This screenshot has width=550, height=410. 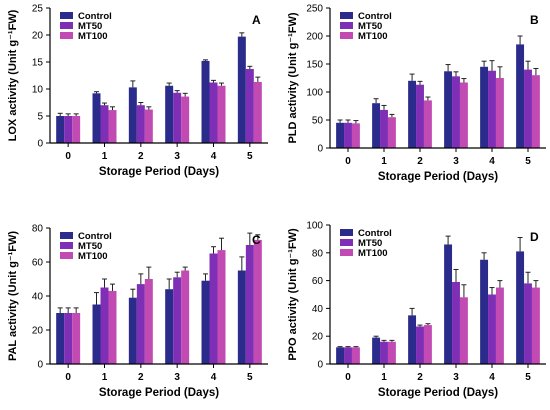 I want to click on y-tick-label: 15, so click(x=38, y=63).